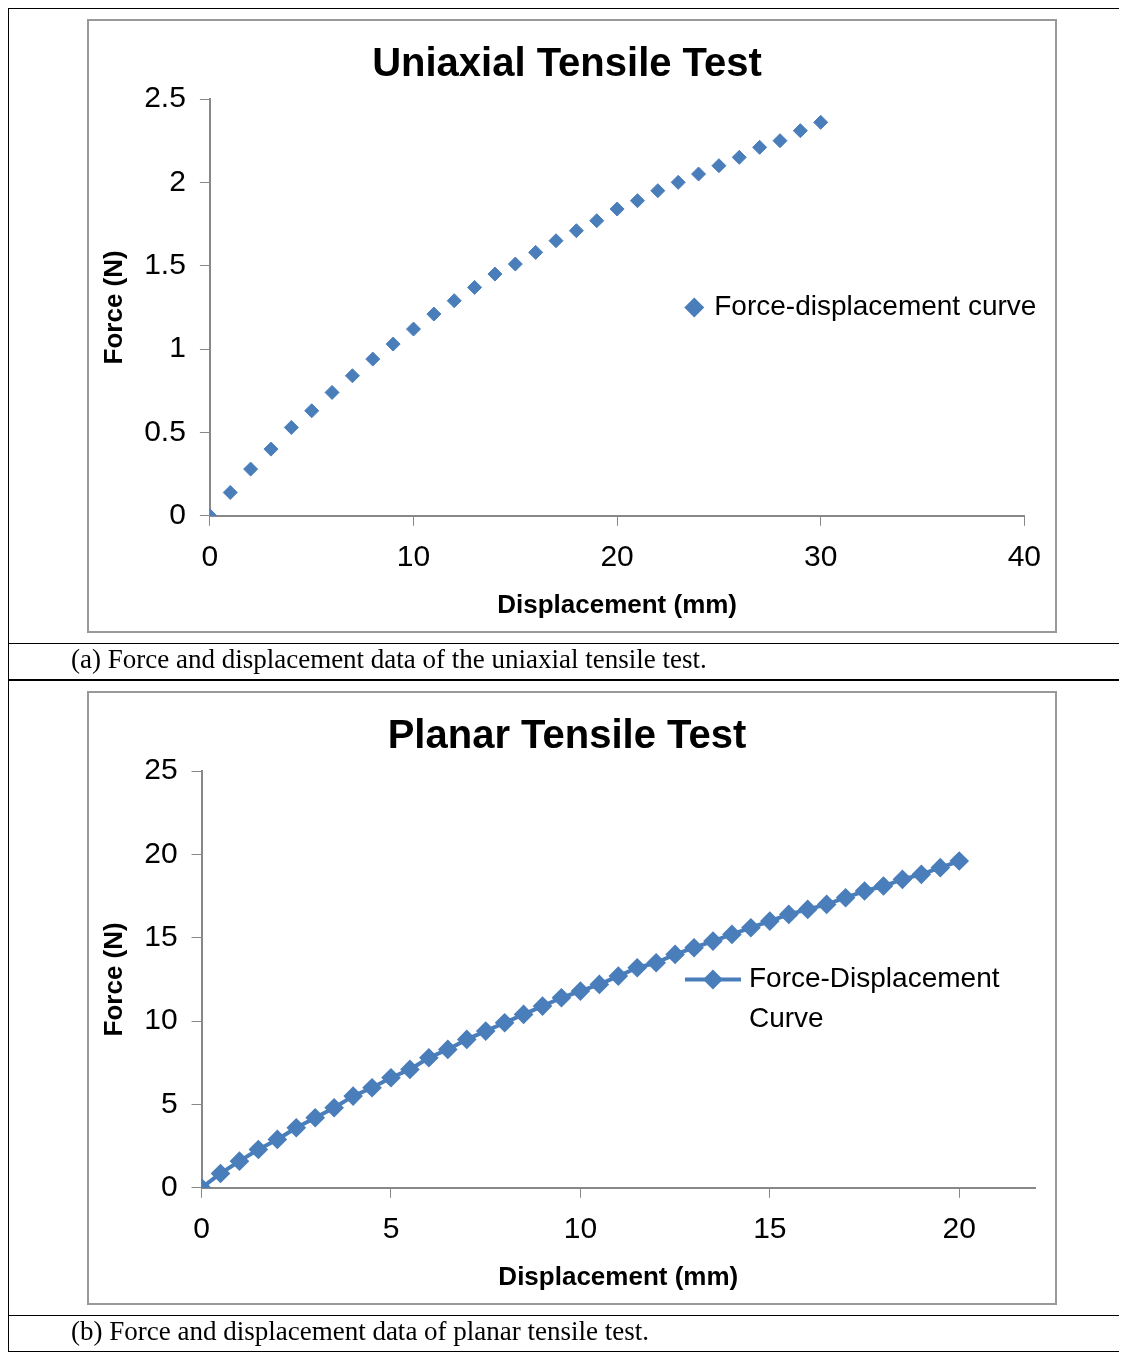 This screenshot has width=1131, height=1367. What do you see at coordinates (564, 1333) in the screenshot?
I see `text: (b) Force and displacement data of planar tensile test.` at bounding box center [564, 1333].